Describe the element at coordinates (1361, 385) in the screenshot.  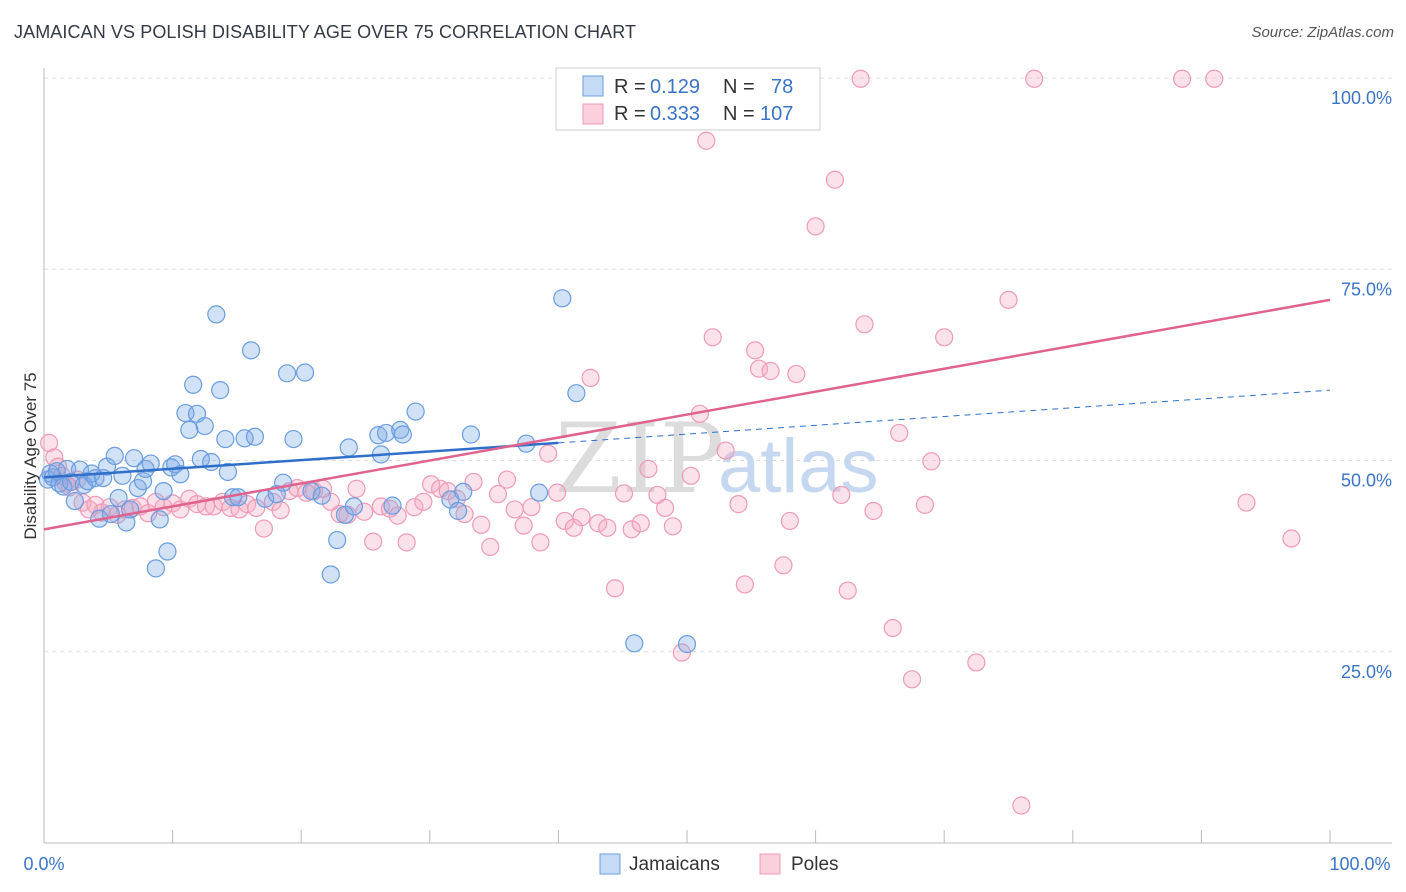
I see `y-tick-labels: 25.0% 50.0% 75.0% 100.0%` at that location.